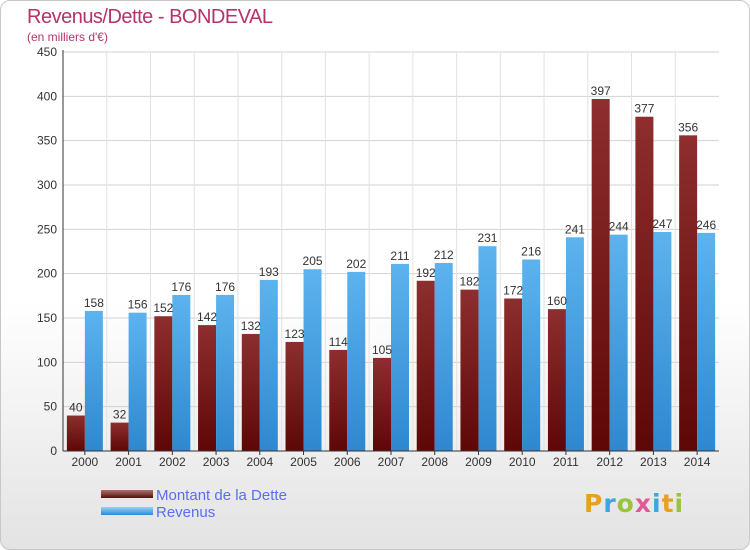 This screenshot has width=750, height=550. I want to click on data-label-dette: 132, so click(251, 326).